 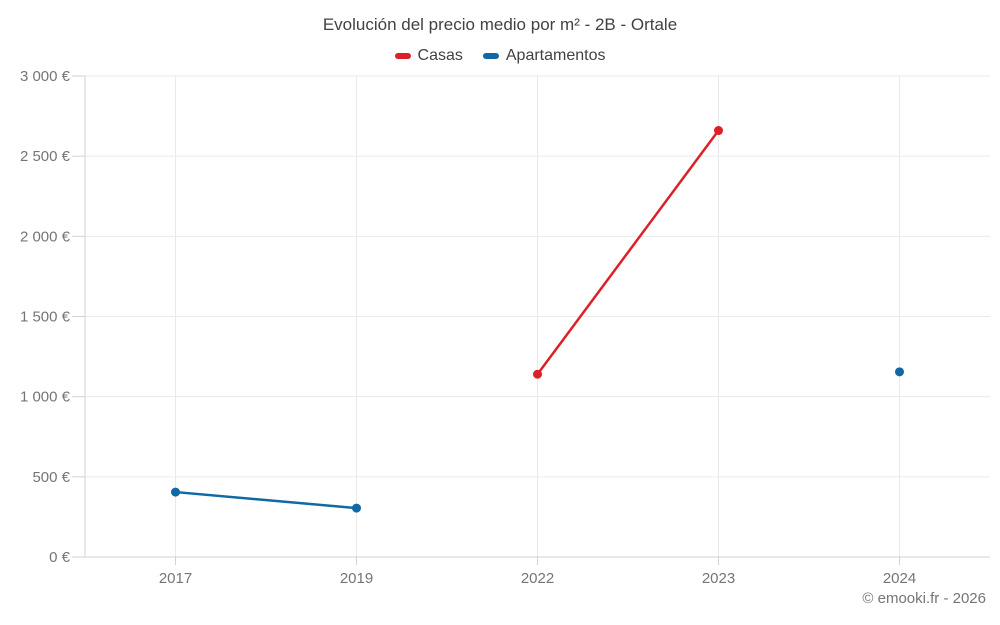 What do you see at coordinates (555, 55) in the screenshot?
I see `legend-label-apartamentos: Apartamentos` at bounding box center [555, 55].